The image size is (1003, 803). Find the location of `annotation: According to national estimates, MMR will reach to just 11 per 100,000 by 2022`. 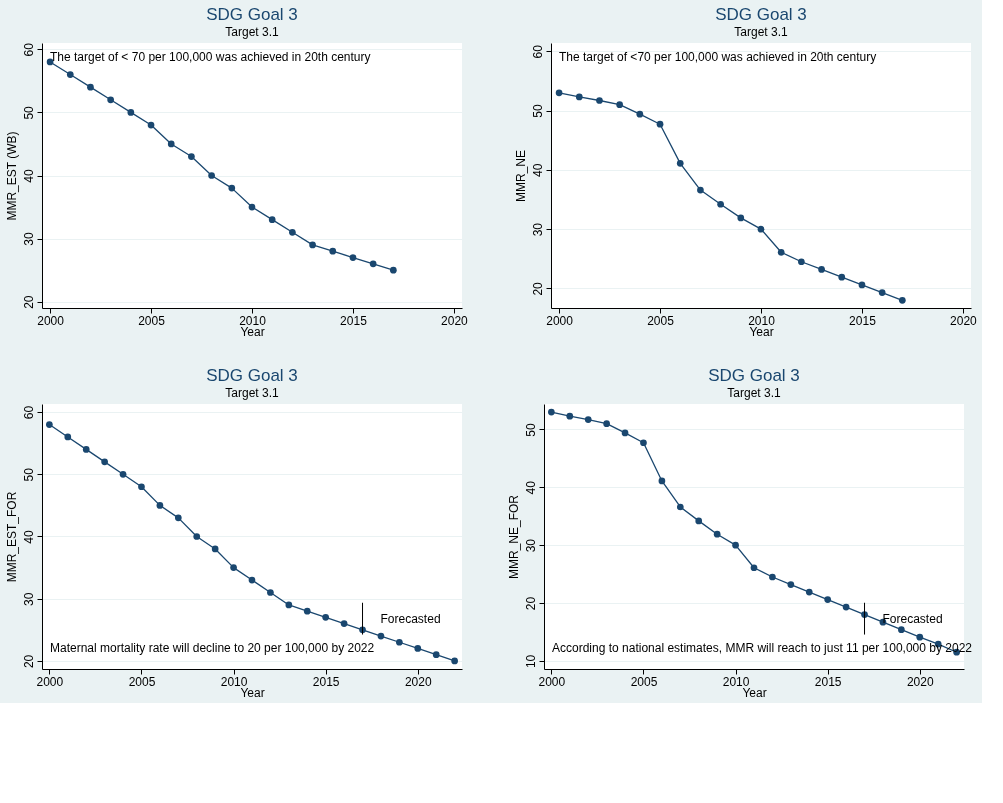

annotation: According to national estimates, MMR will reach to just 11 per 100,000 by 2022 is located at coordinates (762, 647).